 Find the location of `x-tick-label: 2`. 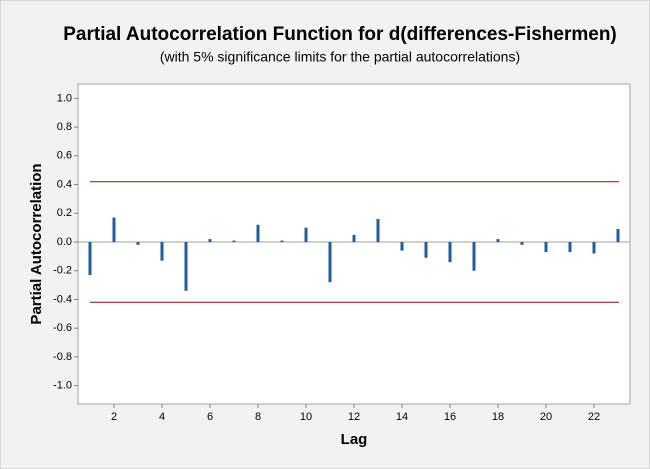

x-tick-label: 2 is located at coordinates (114, 417).